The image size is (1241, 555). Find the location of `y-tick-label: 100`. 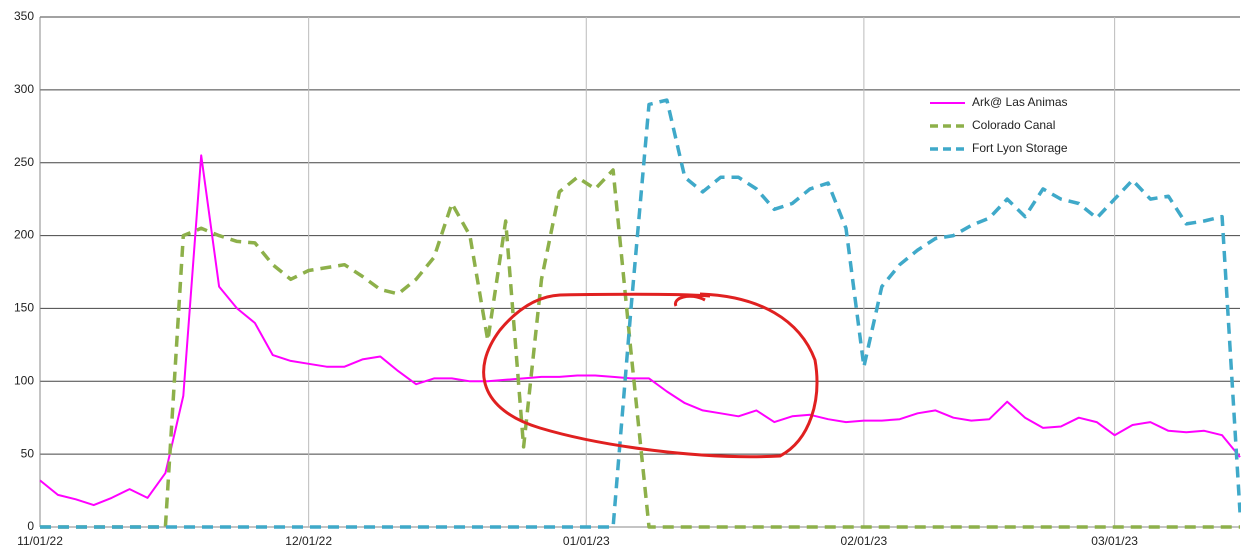

y-tick-label: 100 is located at coordinates (24, 380).